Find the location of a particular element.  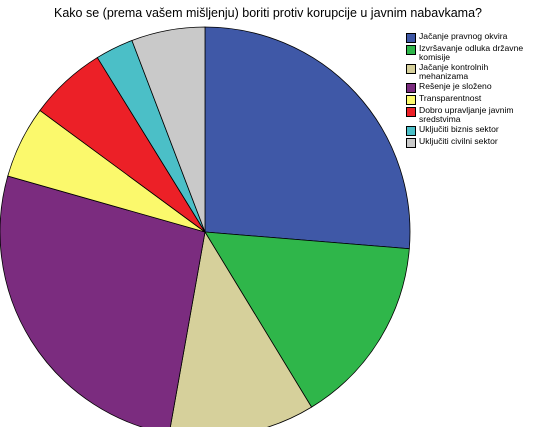

legend-item: Transparentnost is located at coordinates (471, 99).